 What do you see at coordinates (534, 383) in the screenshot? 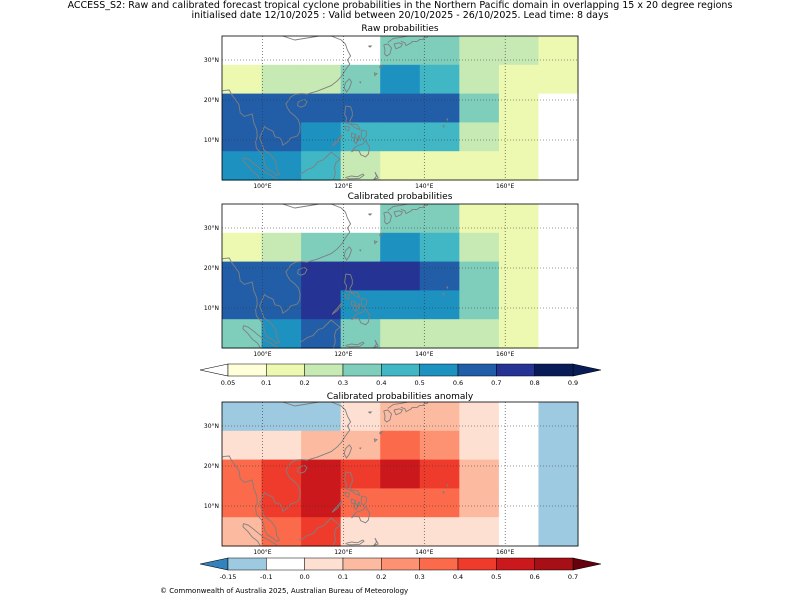
I see `colorbar-tick-label: 0.8` at bounding box center [534, 383].